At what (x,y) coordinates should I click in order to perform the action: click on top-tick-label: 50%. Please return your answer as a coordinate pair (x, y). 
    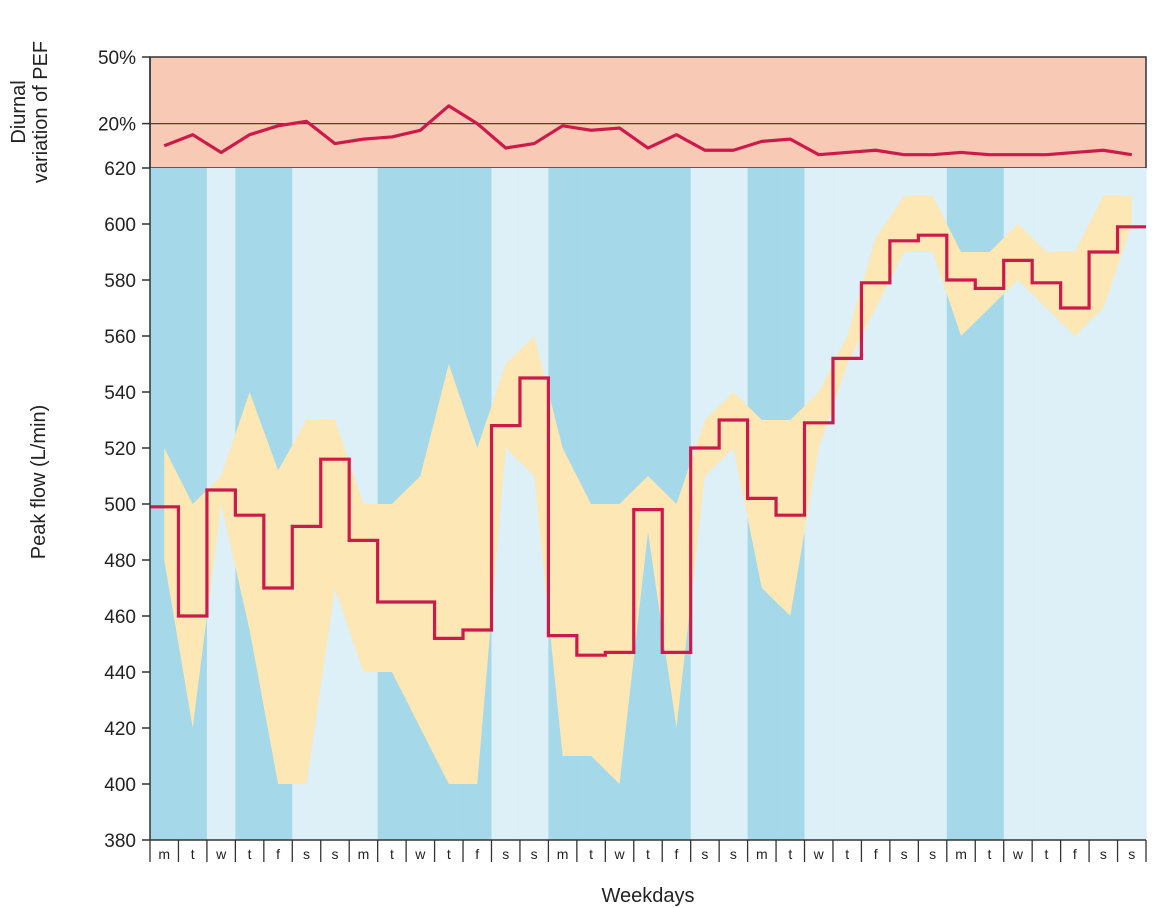
    Looking at the image, I should click on (117, 58).